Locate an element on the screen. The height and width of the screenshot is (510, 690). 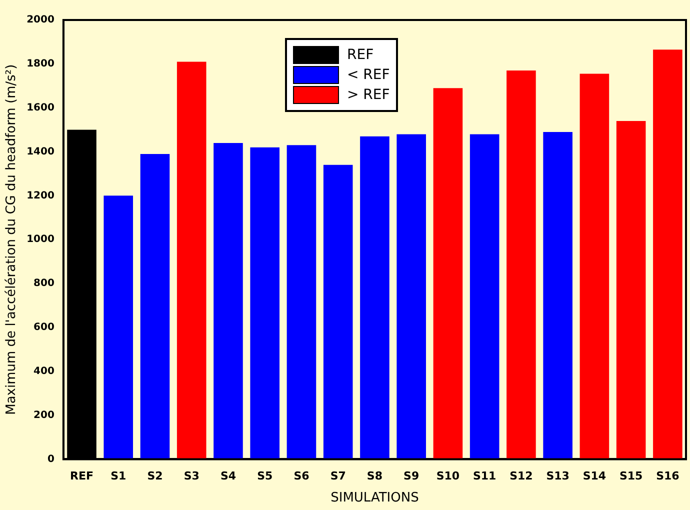
x-tick-label: S10 is located at coordinates (448, 476).